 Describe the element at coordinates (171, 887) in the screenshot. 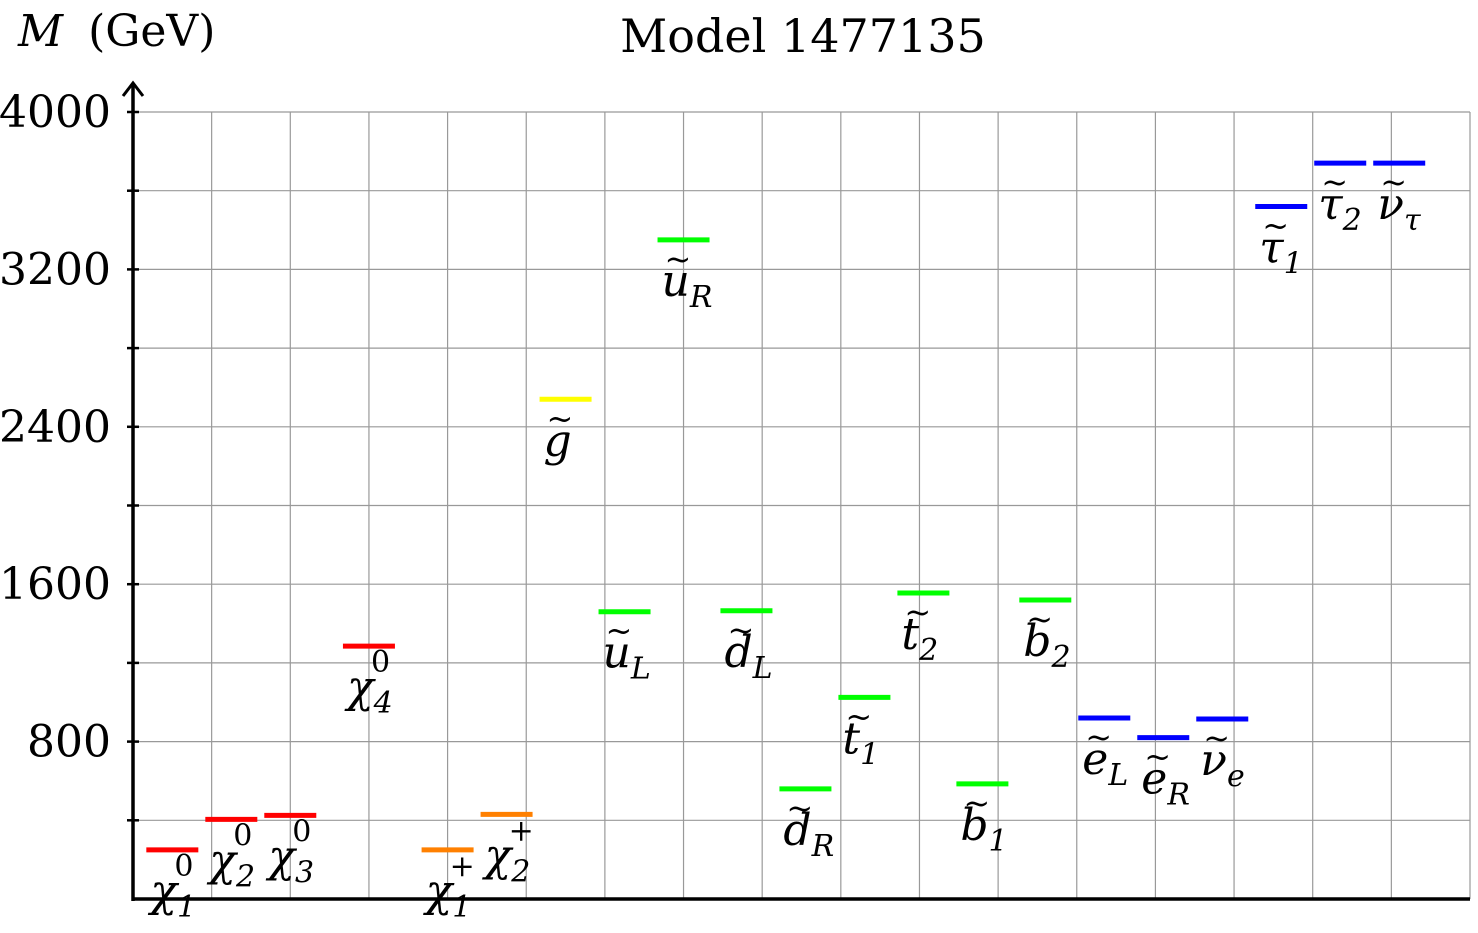

I see `particle-label: χ10` at that location.